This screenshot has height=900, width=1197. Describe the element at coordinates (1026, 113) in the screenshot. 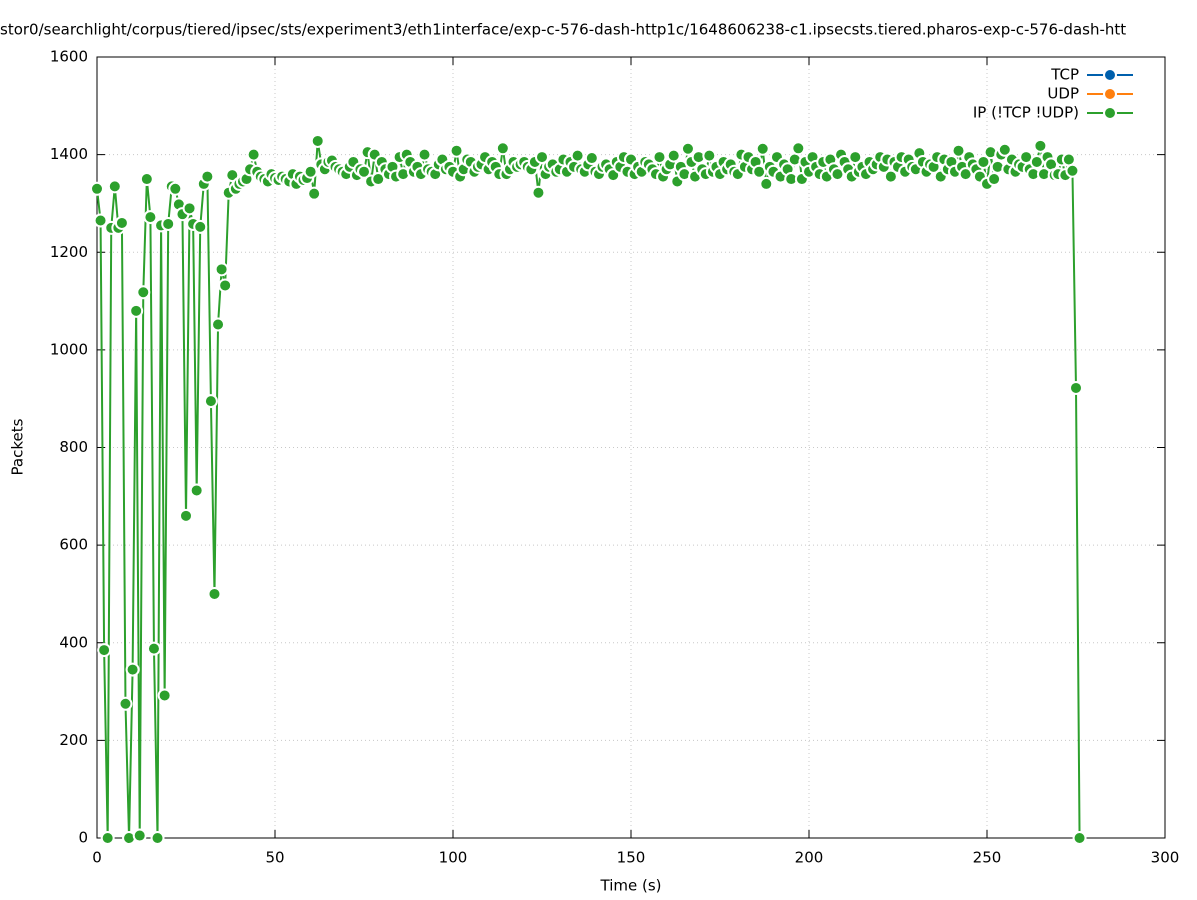

I see `legend-label: IP (!TCP !UDP)` at that location.